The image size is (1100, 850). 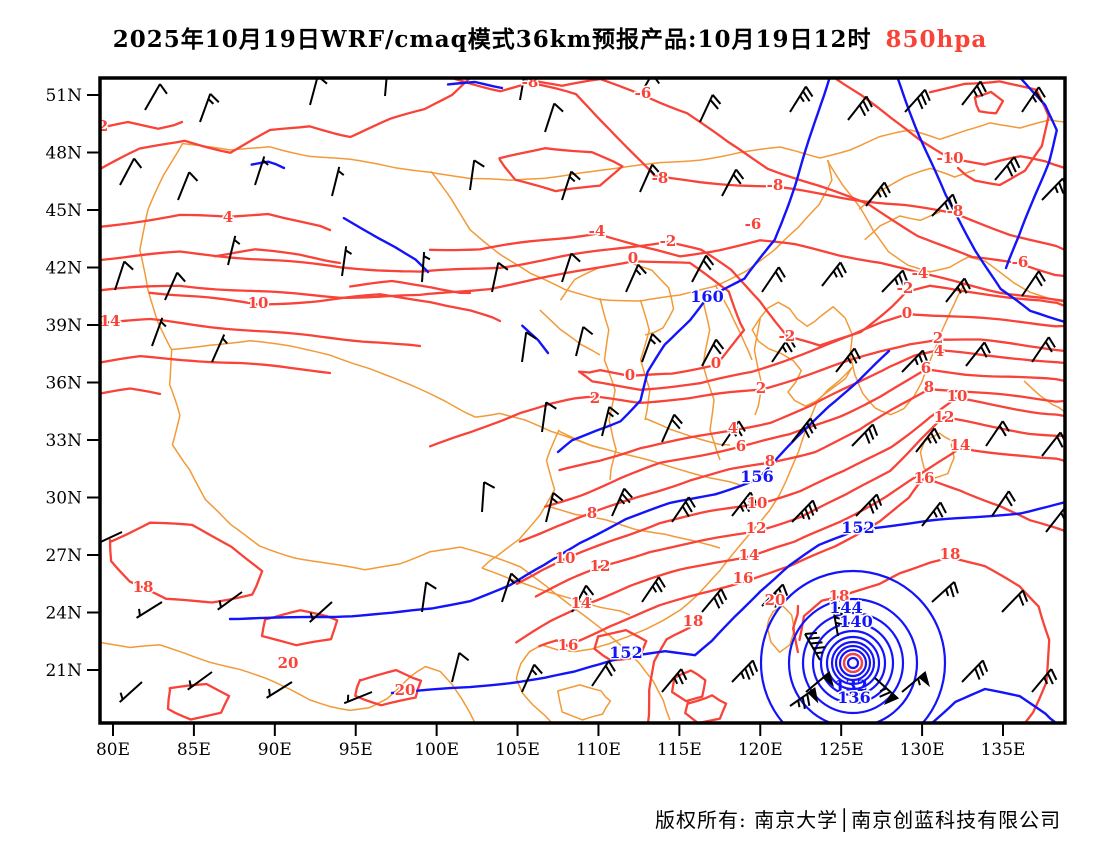 What do you see at coordinates (855, 621) in the screenshot?
I see `contour-label: 140` at bounding box center [855, 621].